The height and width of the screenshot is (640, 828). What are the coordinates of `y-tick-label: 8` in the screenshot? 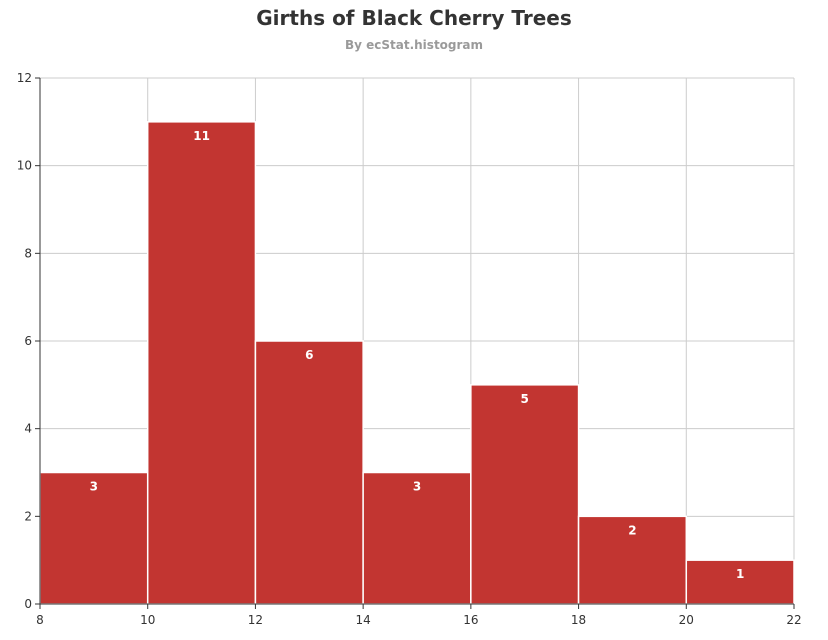 It's located at (28, 253).